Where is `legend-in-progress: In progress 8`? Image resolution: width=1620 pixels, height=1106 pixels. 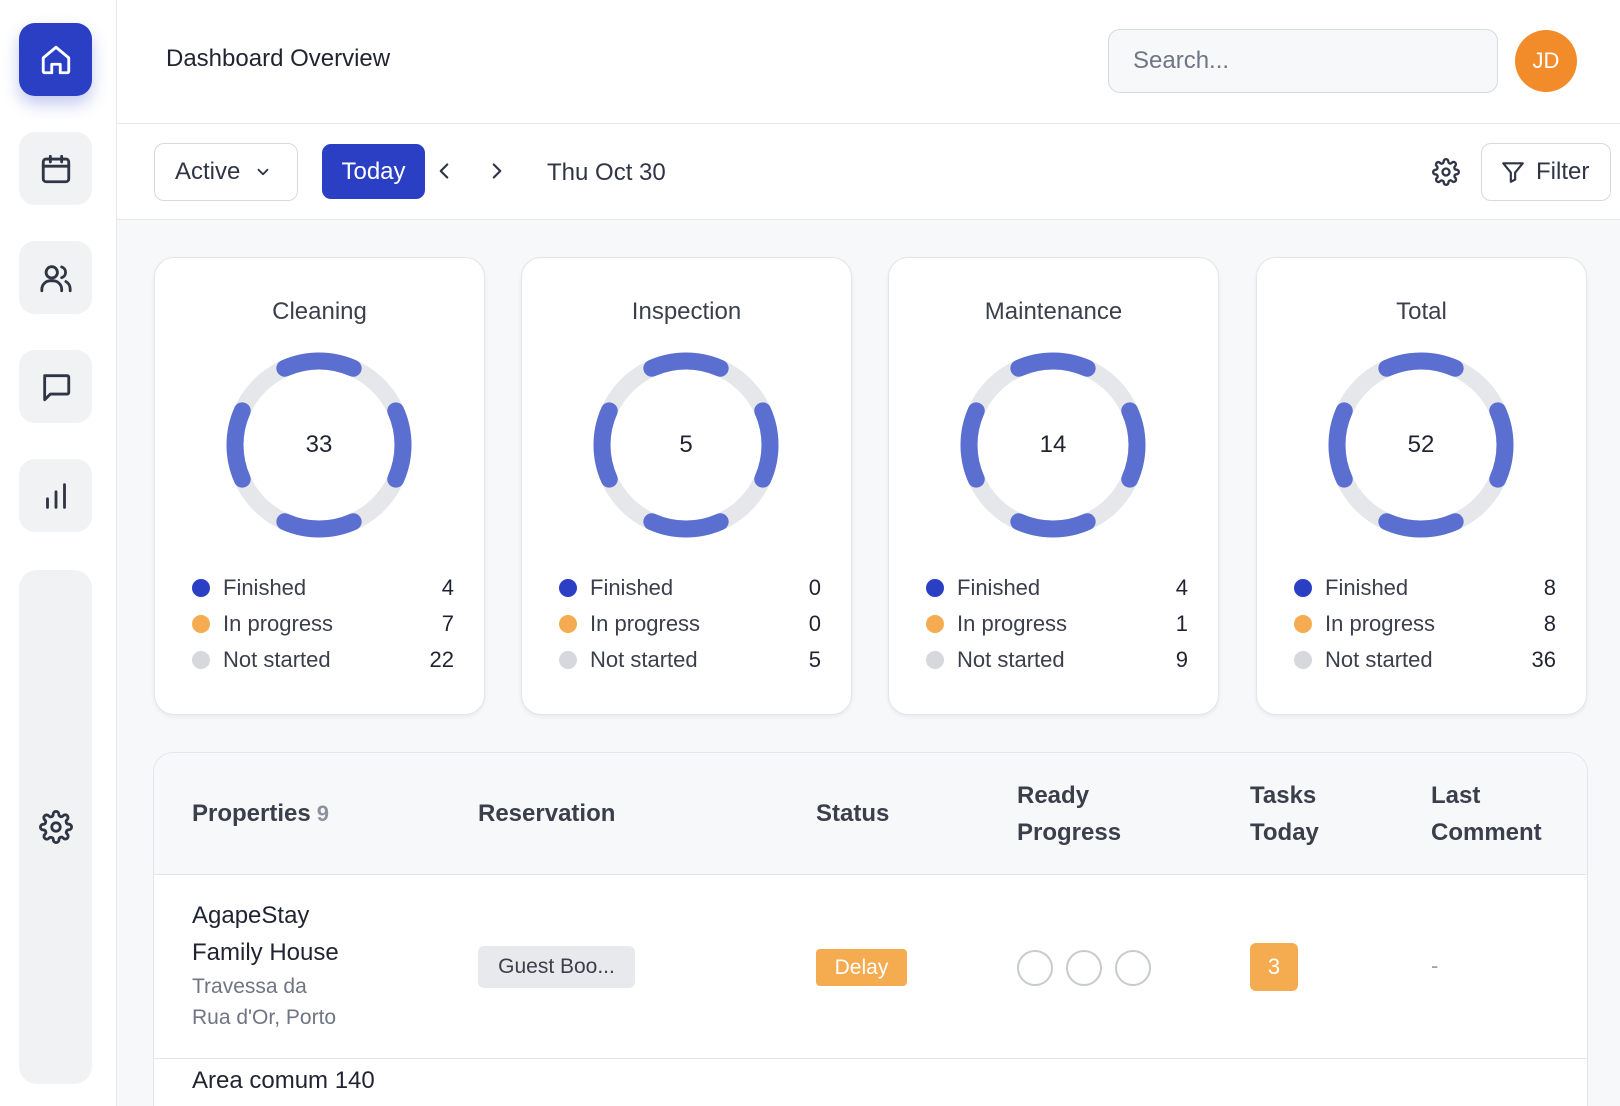
legend-in-progress: In progress 8 is located at coordinates (1425, 624).